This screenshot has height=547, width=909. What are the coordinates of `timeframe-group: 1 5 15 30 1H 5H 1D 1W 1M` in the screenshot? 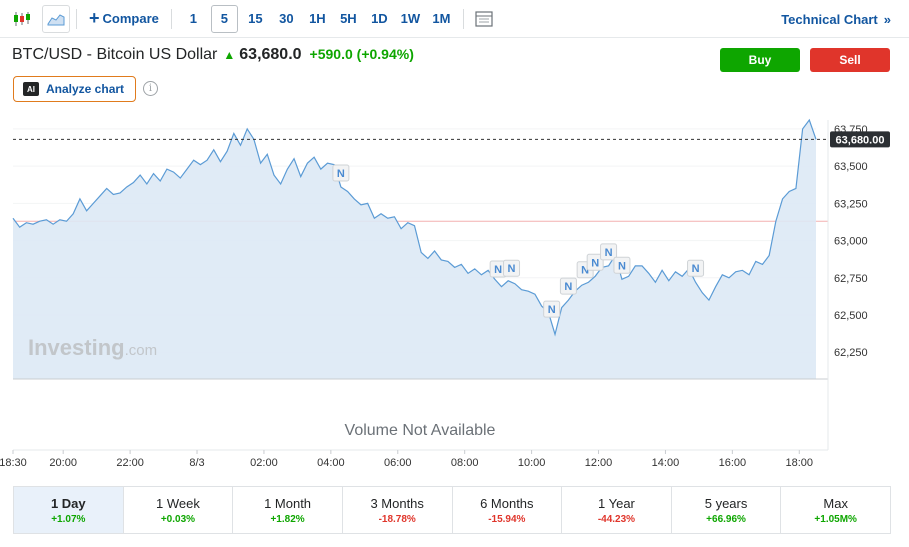 It's located at (317, 18).